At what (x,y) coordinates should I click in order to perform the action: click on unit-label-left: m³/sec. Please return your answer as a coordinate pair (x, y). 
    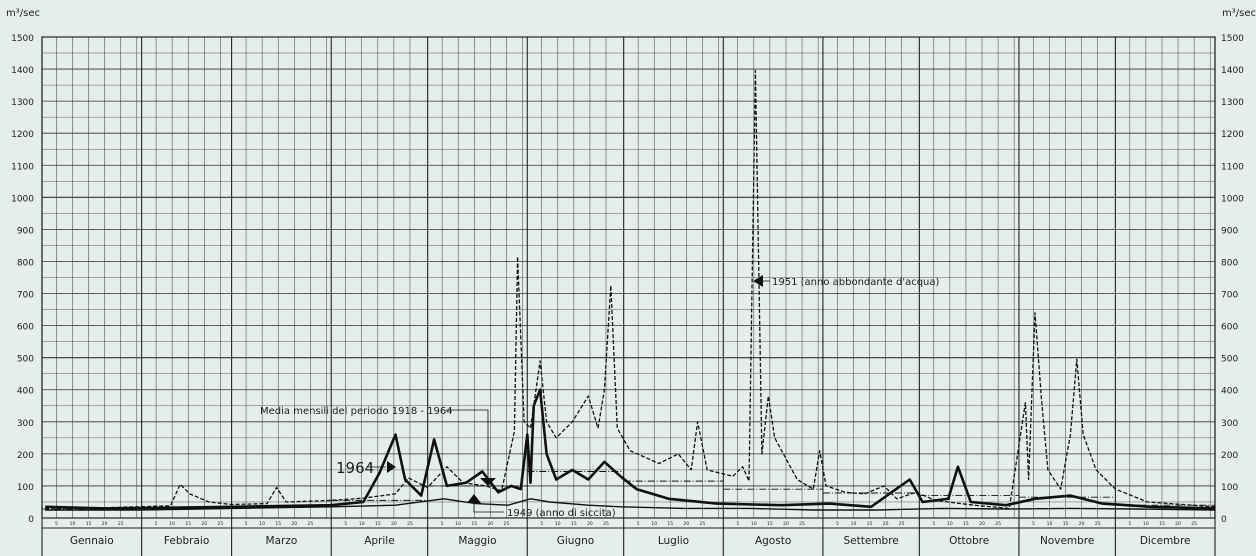
    Looking at the image, I should click on (23, 13).